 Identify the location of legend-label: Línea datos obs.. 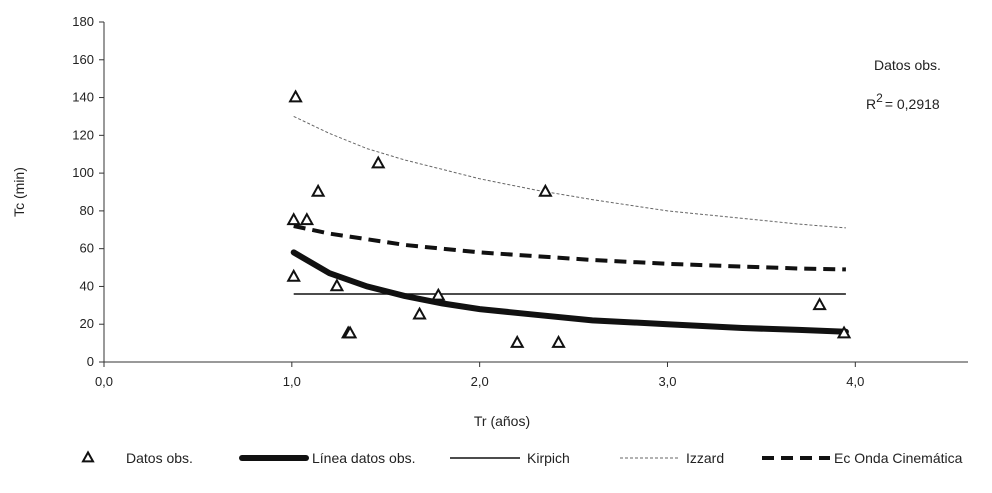
(364, 458).